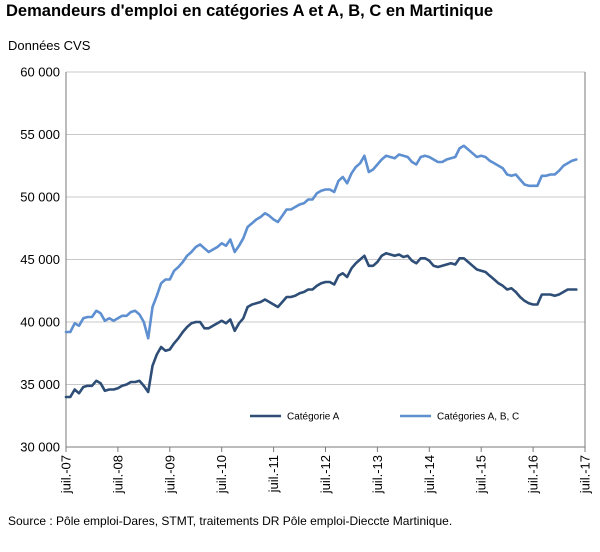 The image size is (600, 552). I want to click on x-tick-label: juil.-12, so click(325, 474).